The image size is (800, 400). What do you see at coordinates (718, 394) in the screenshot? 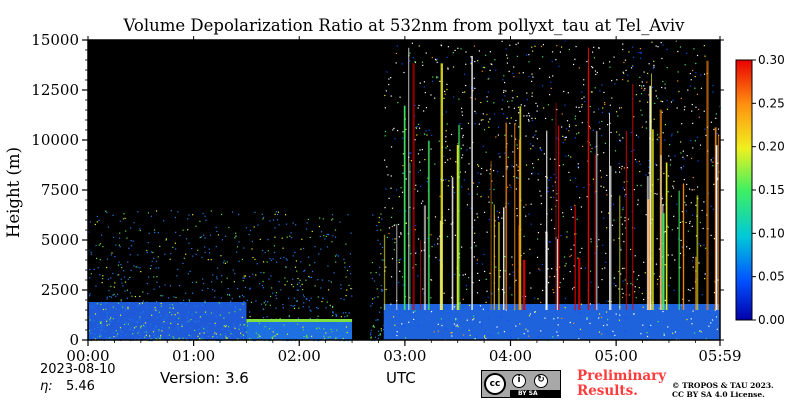
I see `credit-line-2: CC BY SA 4.0 License.` at bounding box center [718, 394].